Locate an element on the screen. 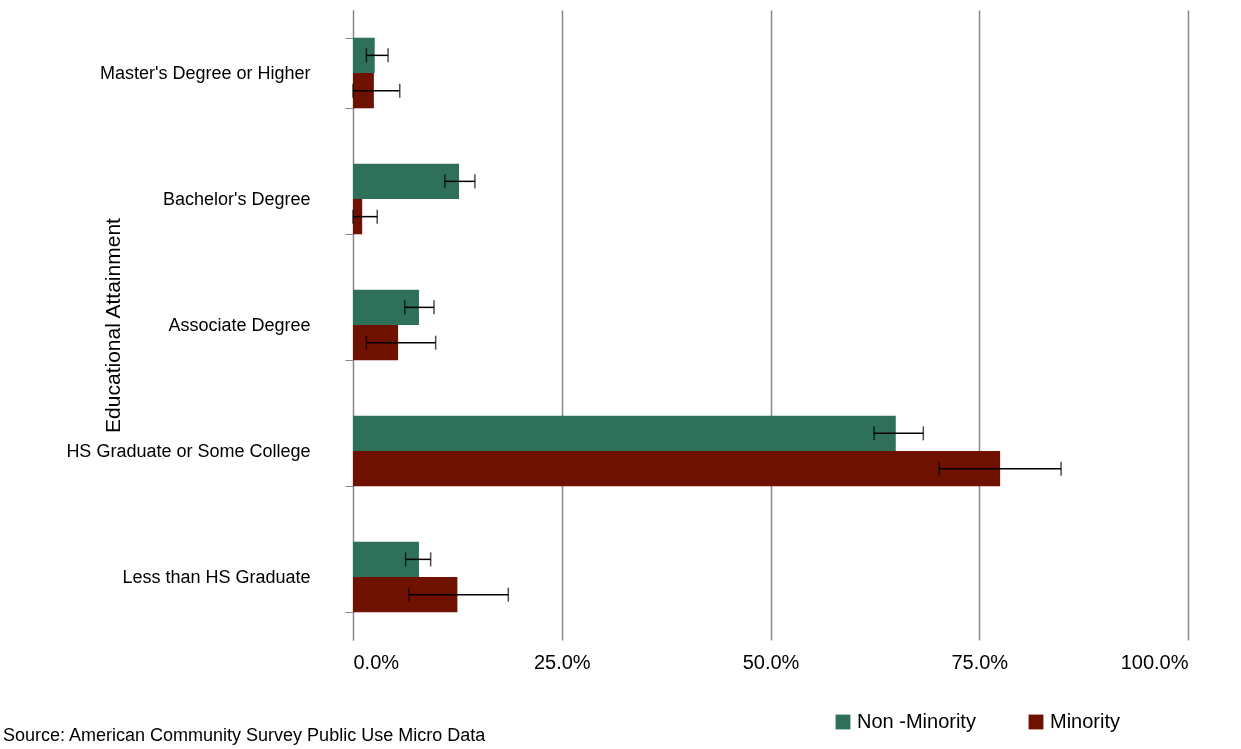  x-tick-label: 25.0% is located at coordinates (562, 661).